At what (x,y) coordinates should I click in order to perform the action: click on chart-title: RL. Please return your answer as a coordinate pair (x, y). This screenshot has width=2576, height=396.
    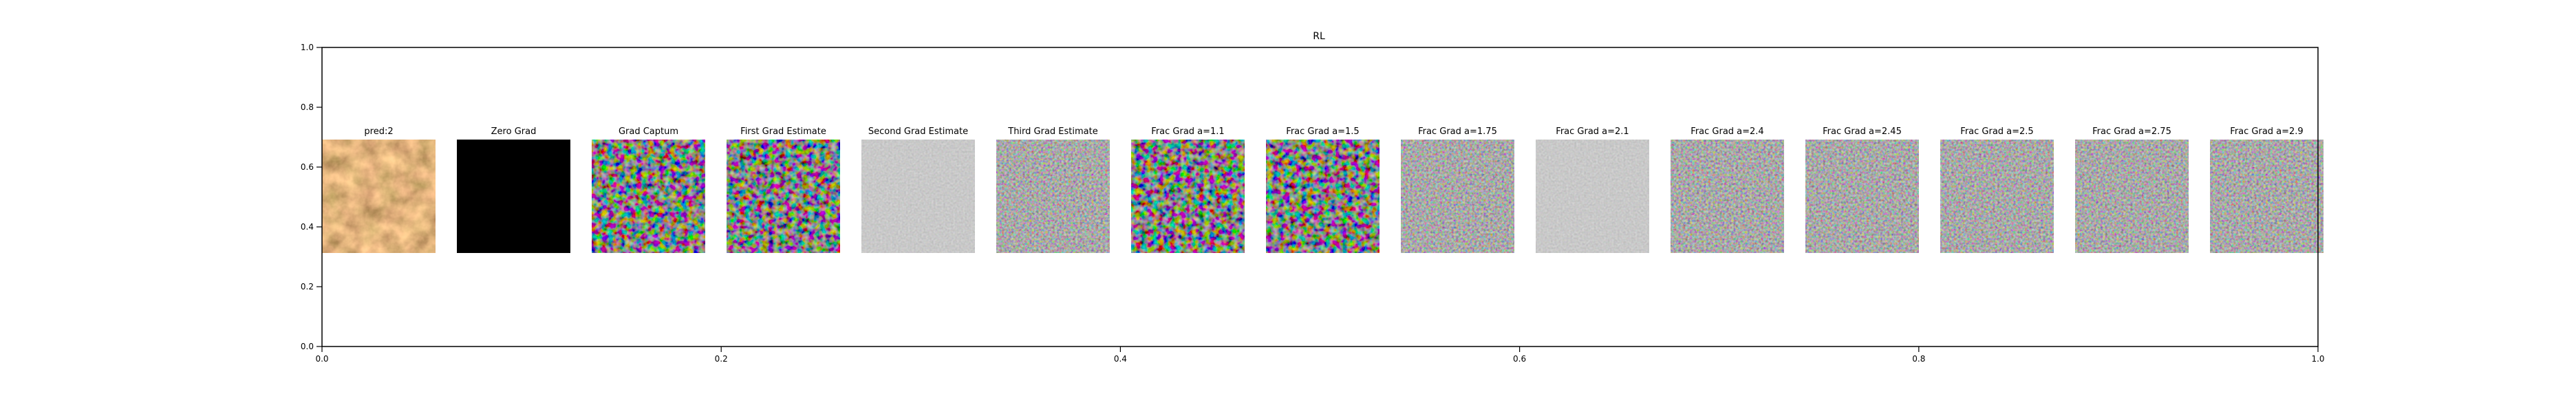
    Looking at the image, I should click on (1319, 36).